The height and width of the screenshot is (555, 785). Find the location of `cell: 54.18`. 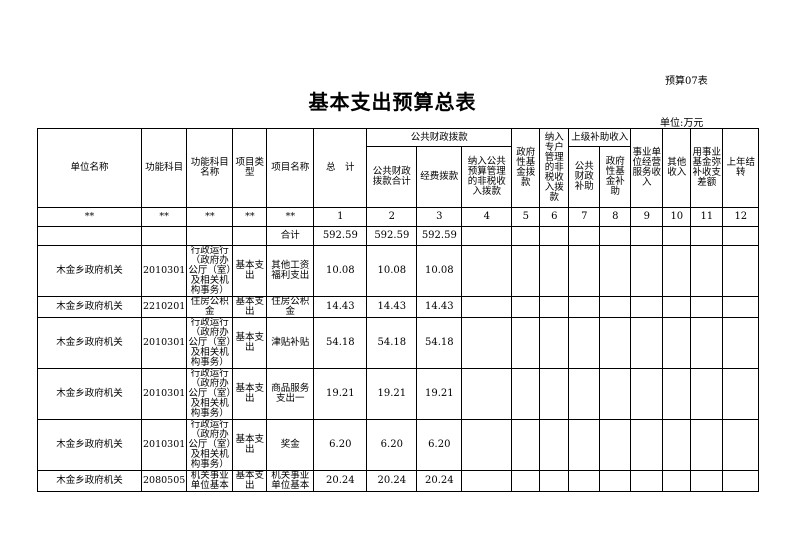

cell: 54.18 is located at coordinates (392, 343).